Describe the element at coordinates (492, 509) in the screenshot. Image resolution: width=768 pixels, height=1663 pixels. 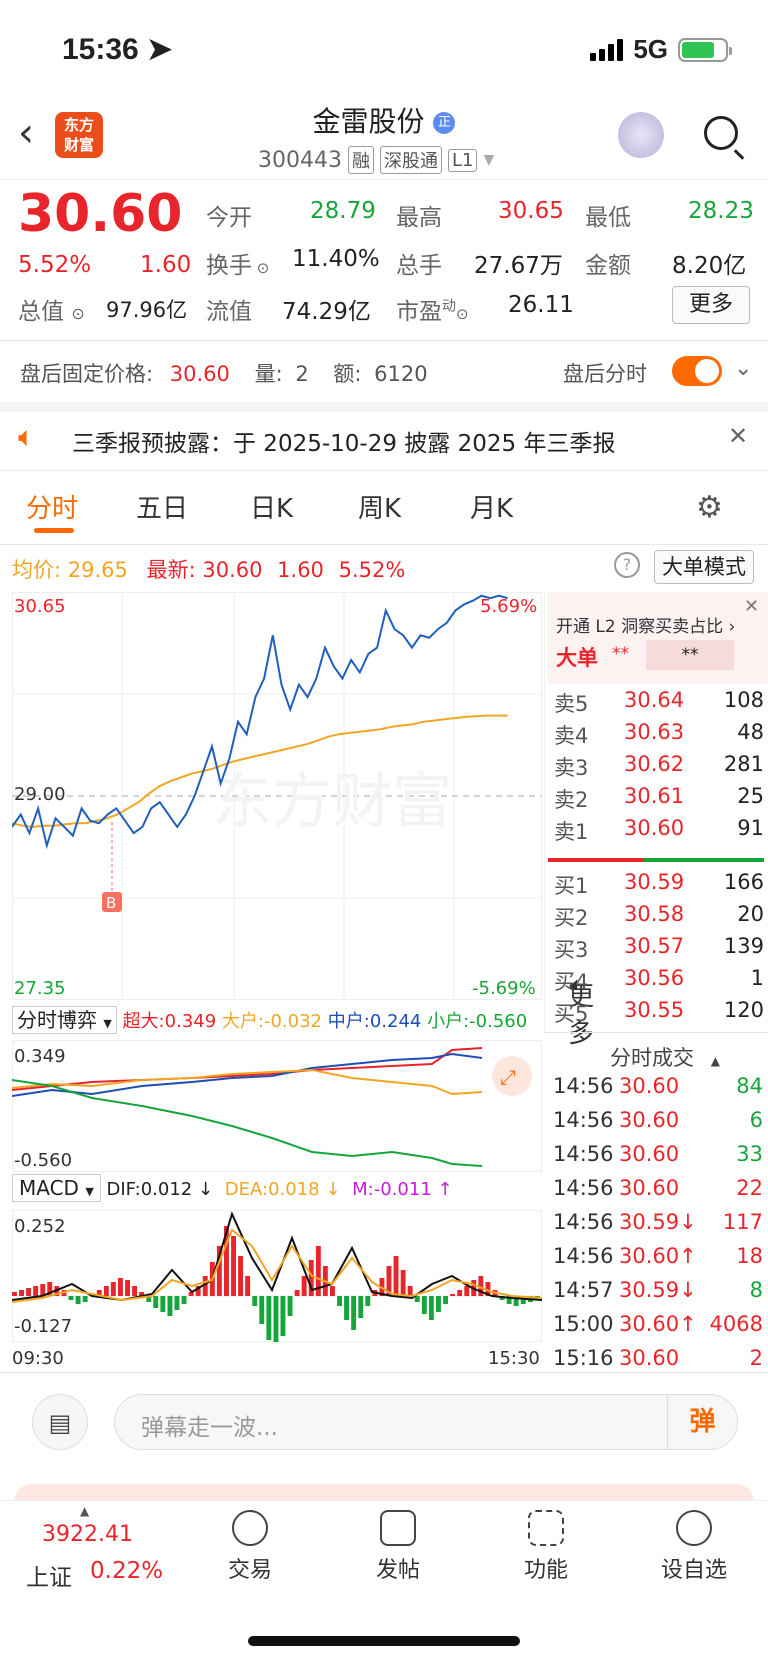
I see `tab-monthly-k: 月K` at that location.